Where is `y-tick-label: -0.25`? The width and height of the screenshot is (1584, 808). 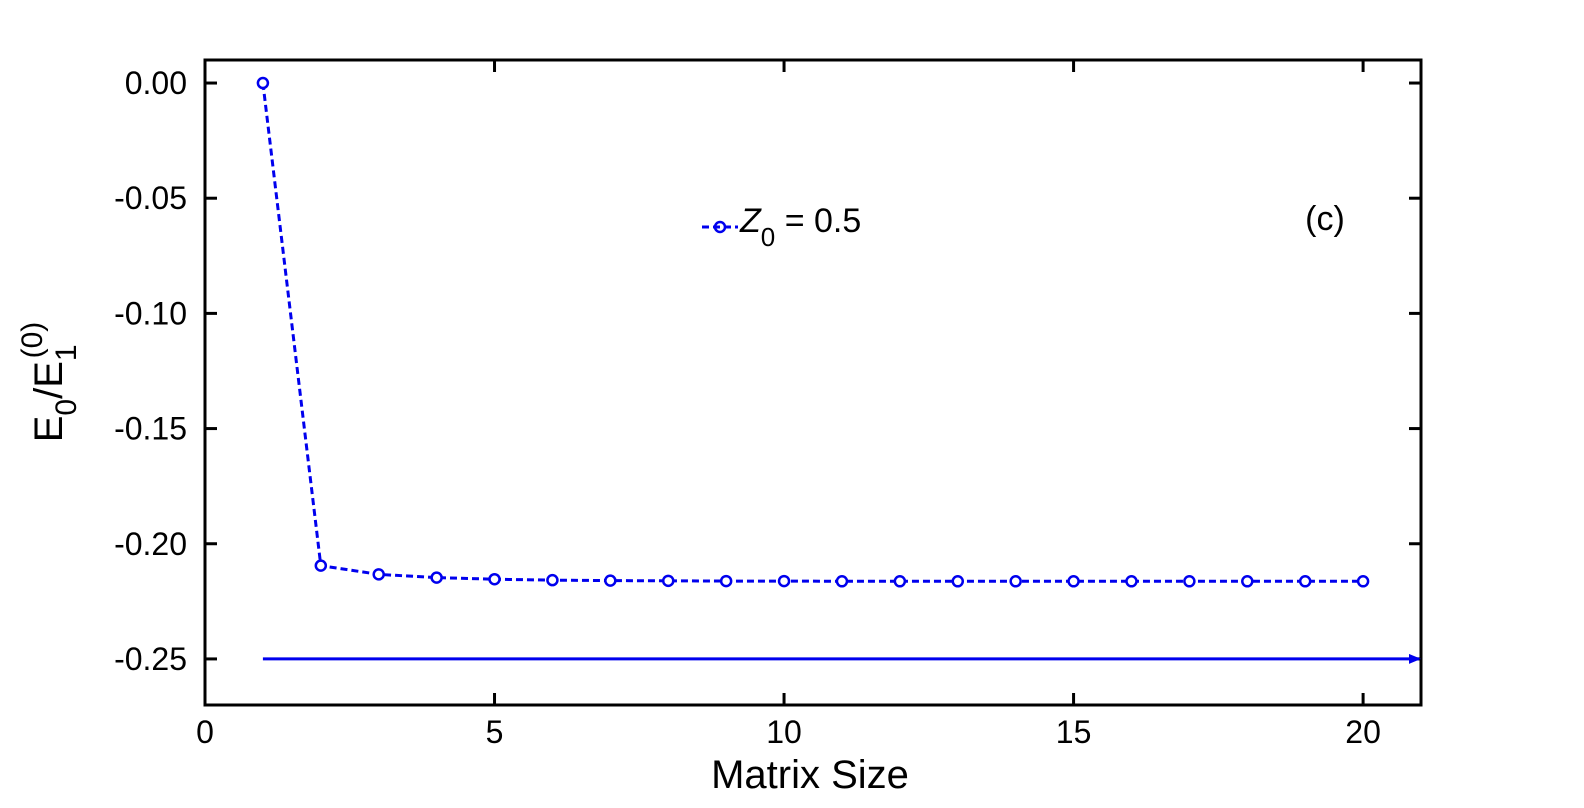 y-tick-label: -0.25 is located at coordinates (150, 659).